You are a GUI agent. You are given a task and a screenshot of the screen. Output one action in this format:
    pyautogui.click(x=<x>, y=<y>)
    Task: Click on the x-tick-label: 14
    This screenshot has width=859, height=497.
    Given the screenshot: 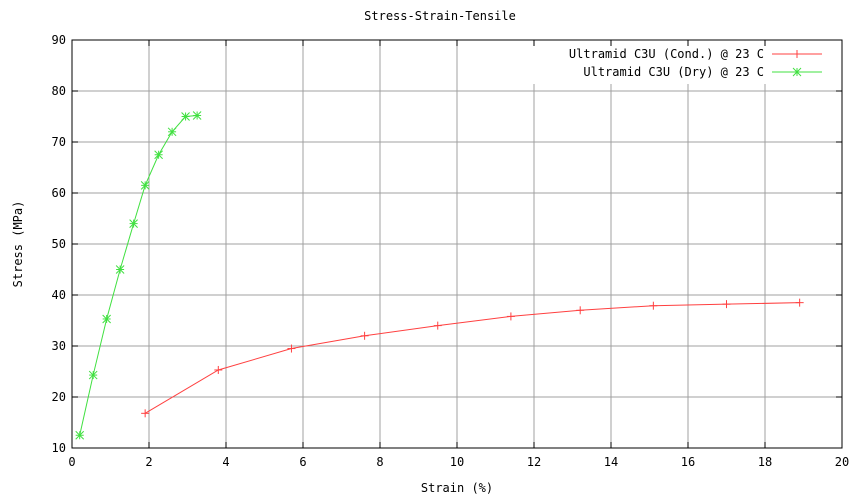 What is the action you would take?
    pyautogui.click(x=611, y=462)
    